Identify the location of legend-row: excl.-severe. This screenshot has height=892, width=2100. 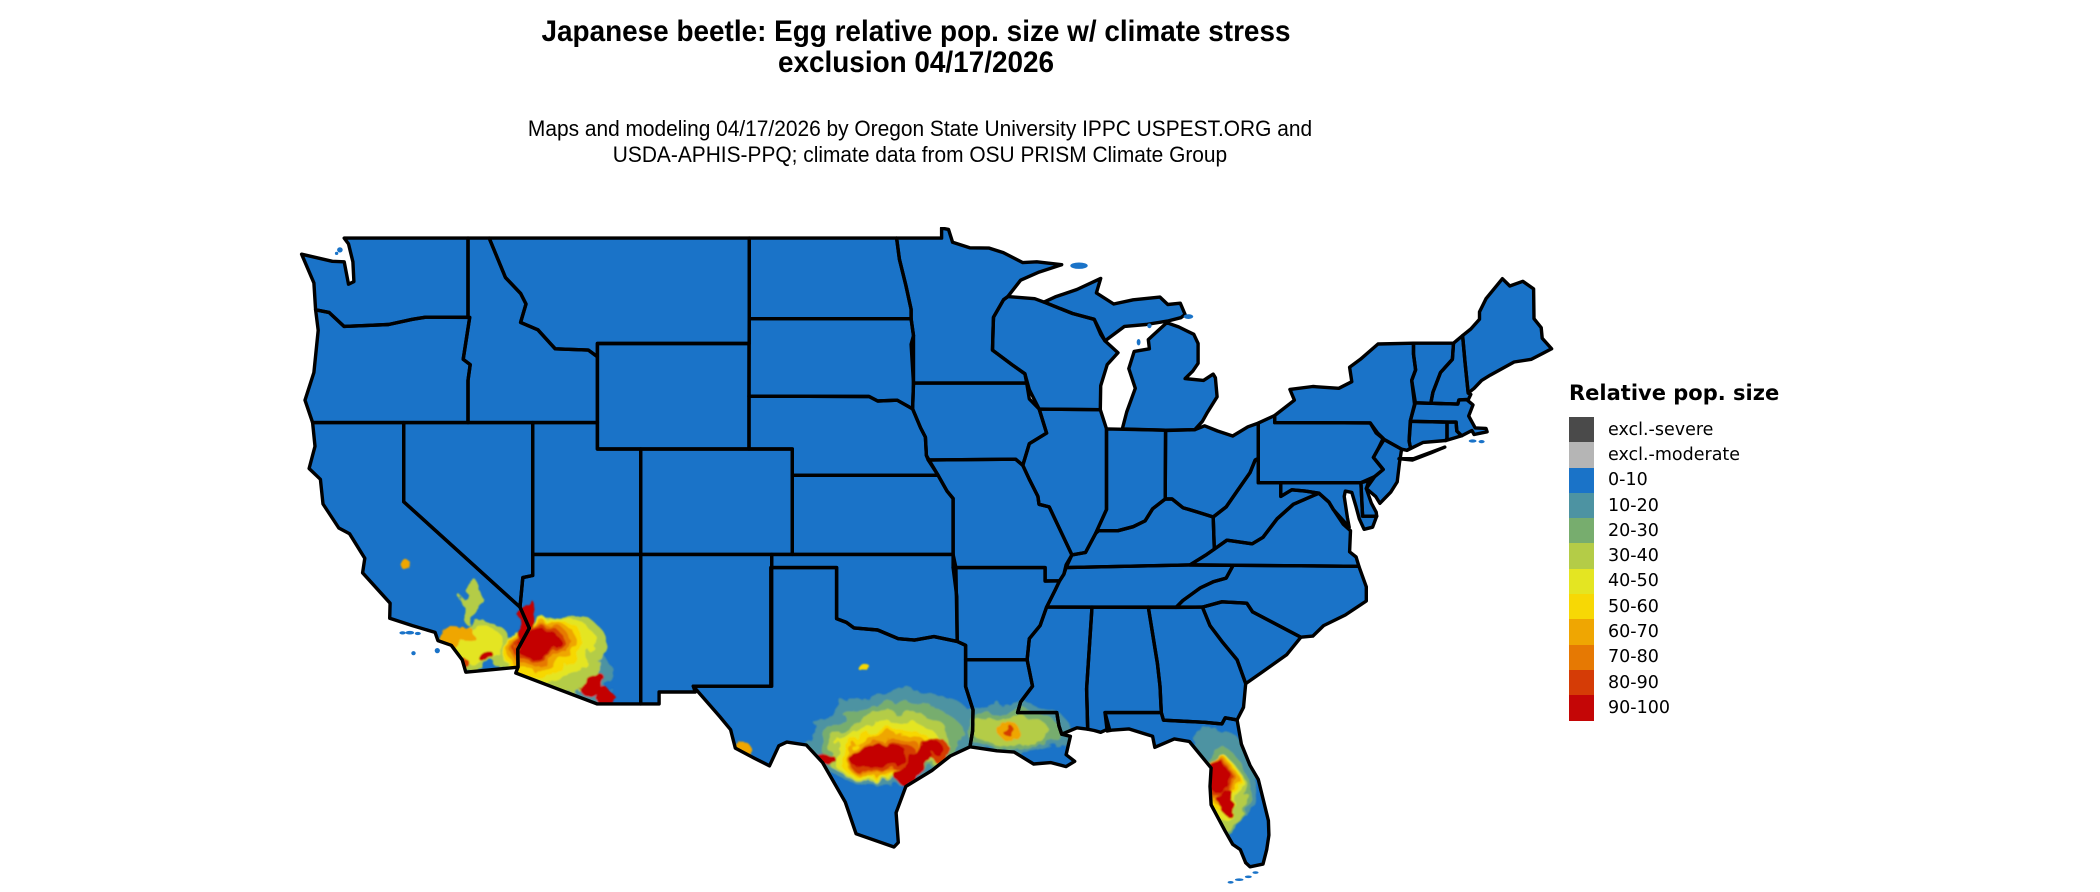
(1674, 430).